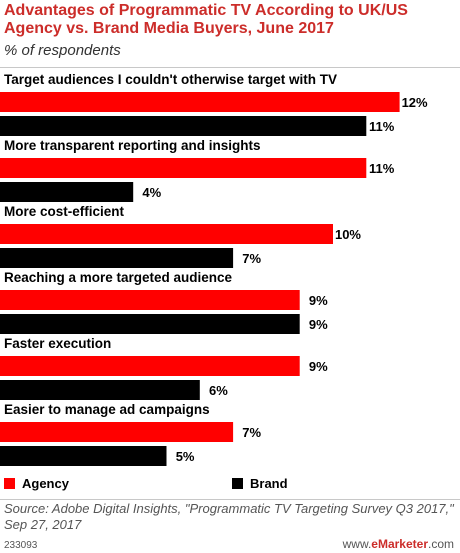 The height and width of the screenshot is (553, 460). What do you see at coordinates (107, 409) in the screenshot?
I see `category-label: Easier to manage ad campaigns` at bounding box center [107, 409].